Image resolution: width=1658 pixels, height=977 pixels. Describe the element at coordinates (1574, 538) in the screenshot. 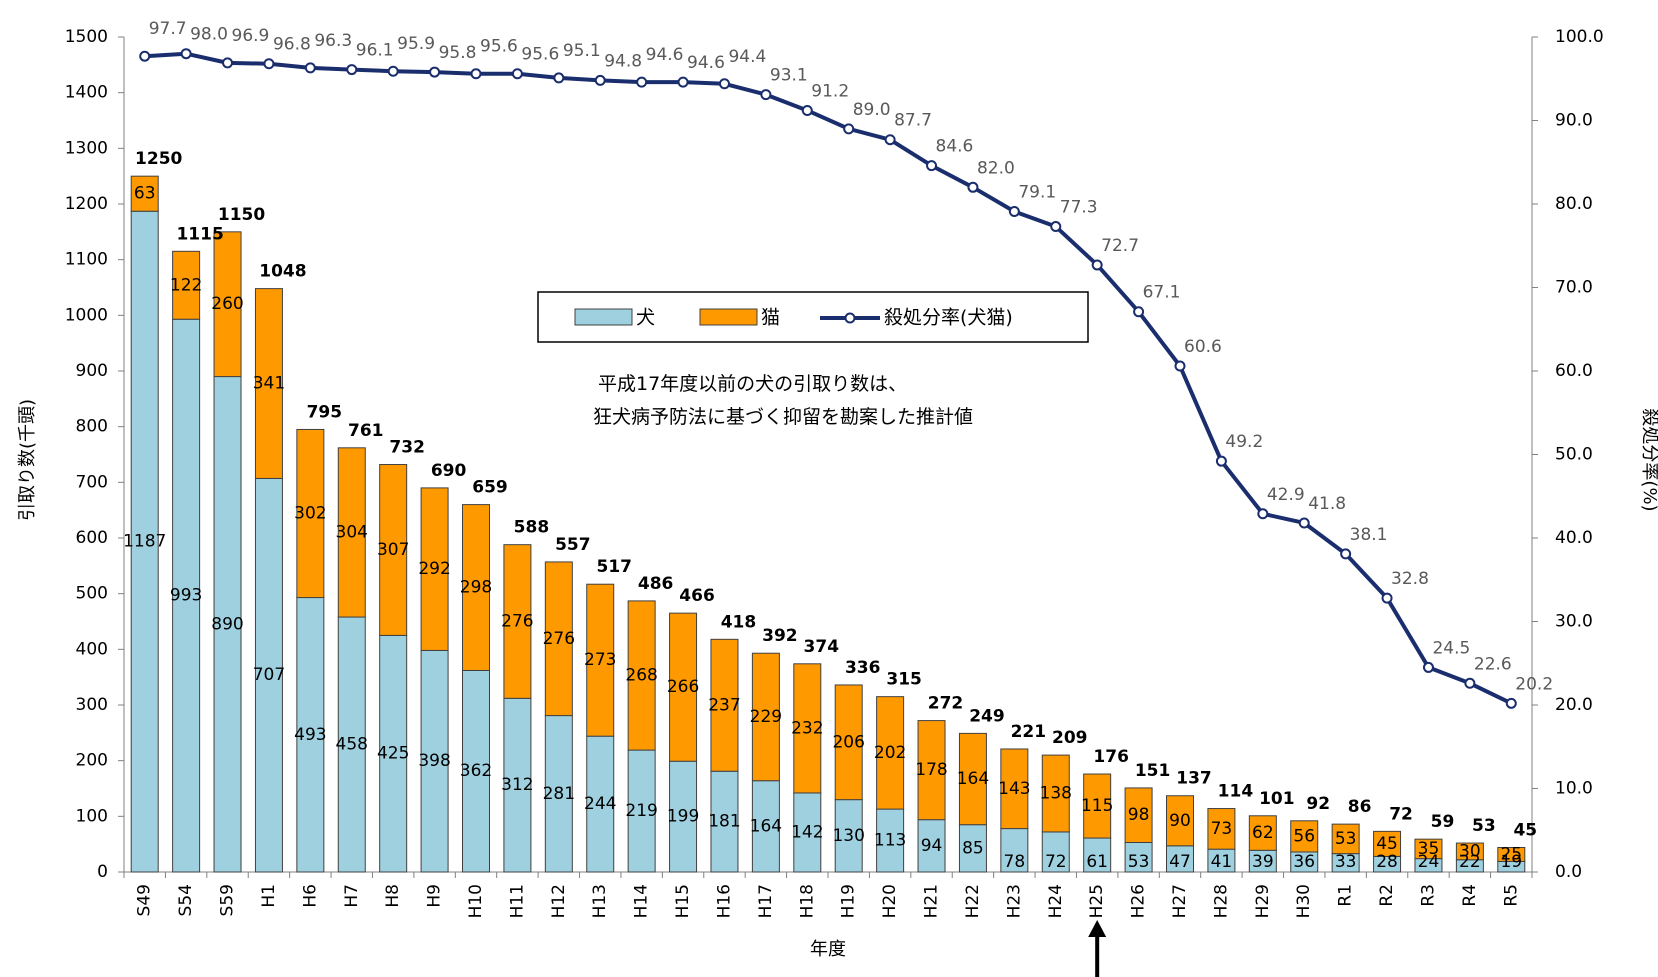

I see `y2-tick-label: 40.0` at that location.